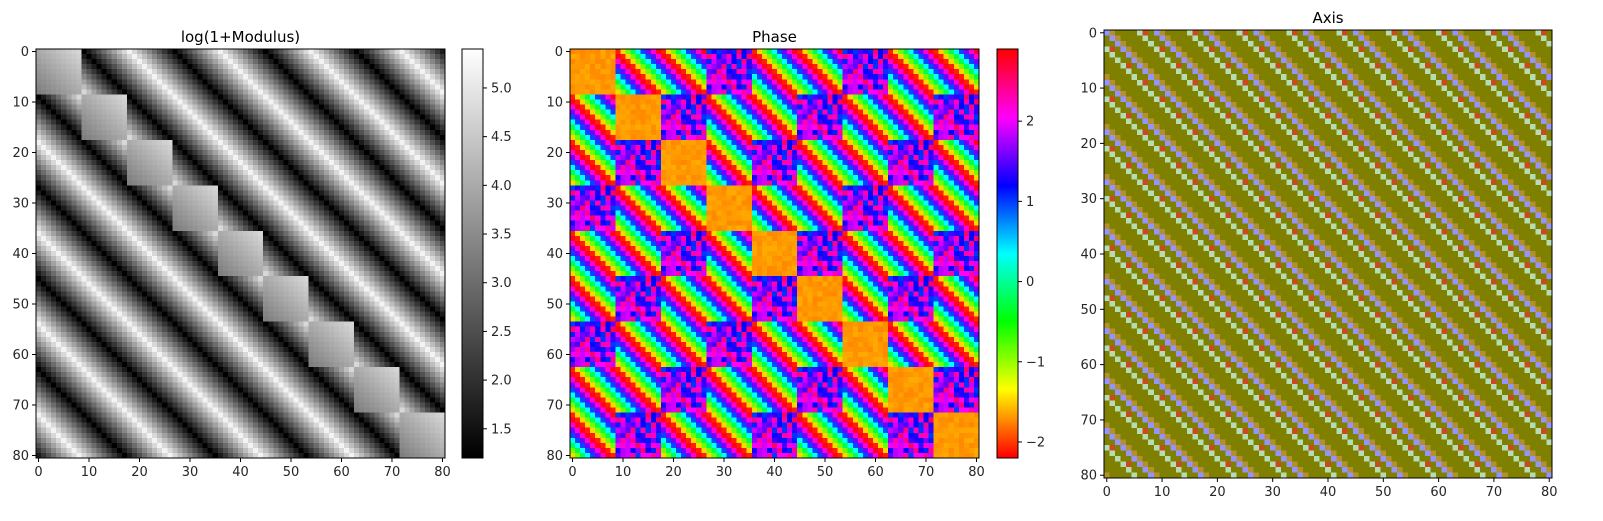  Describe the element at coordinates (1035, 442) in the screenshot. I see `colorbar-tick-label: −2` at that location.